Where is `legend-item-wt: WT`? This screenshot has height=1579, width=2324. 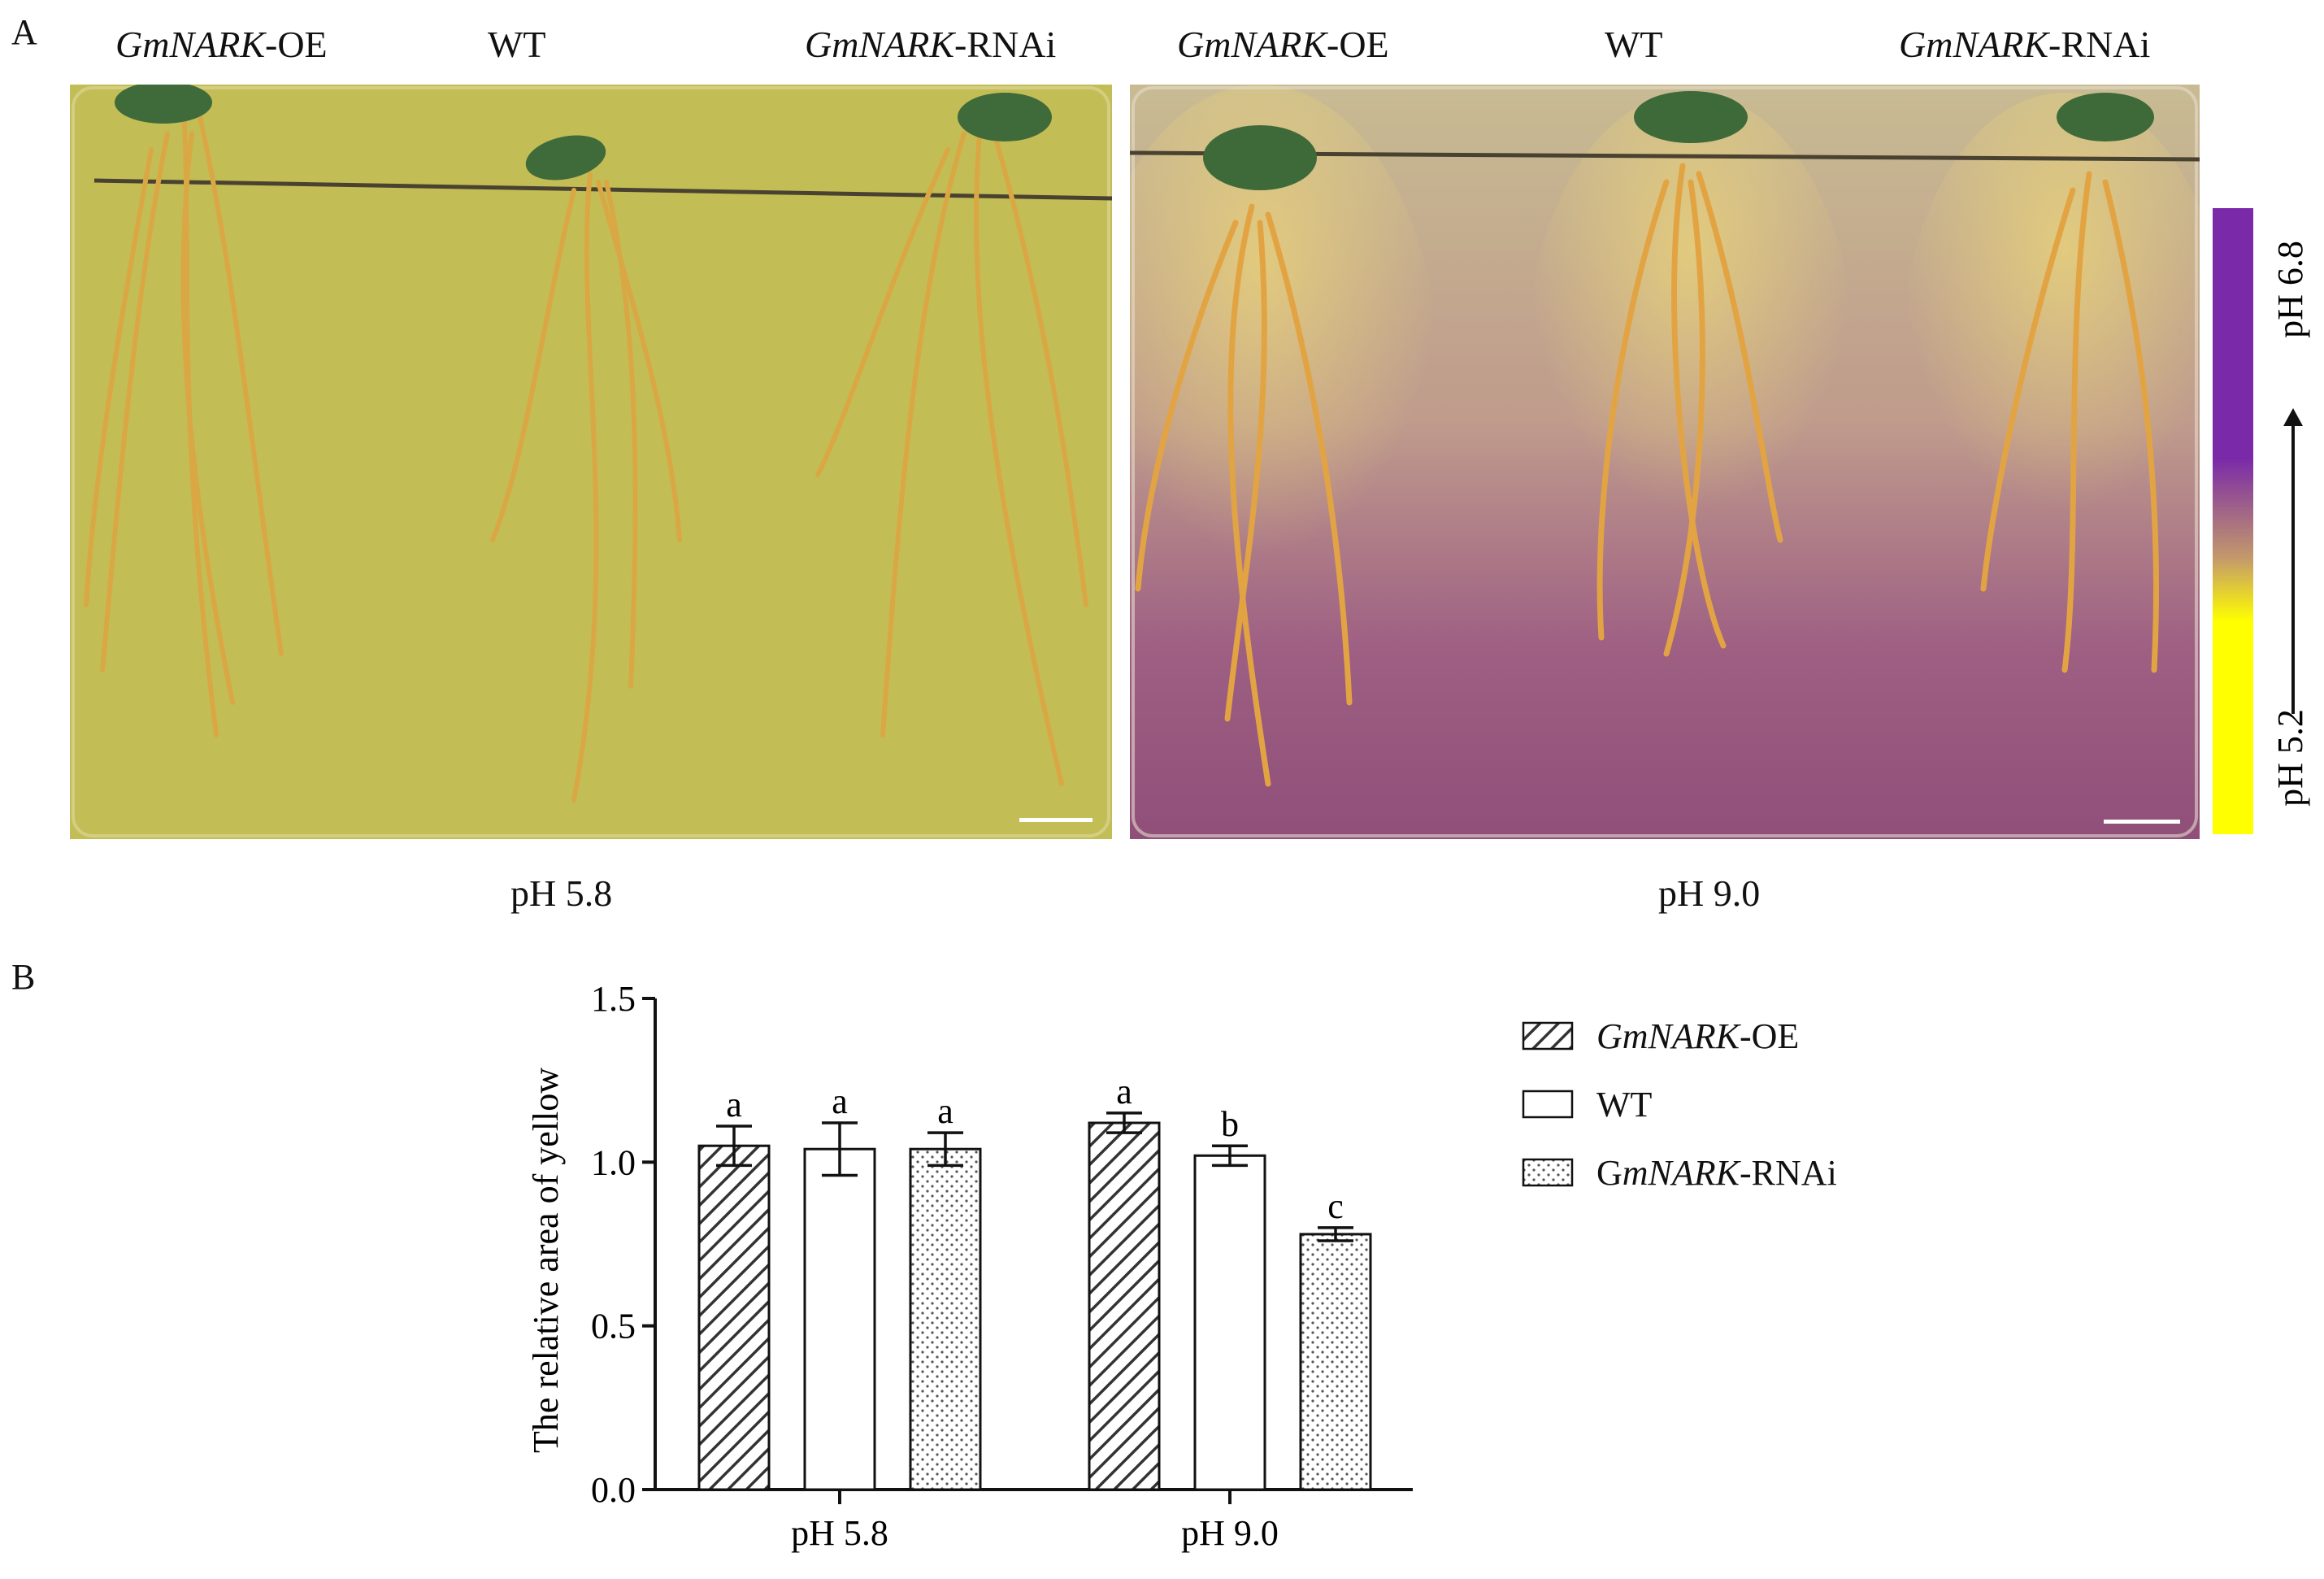
legend-item-wt: WT is located at coordinates (1679, 1104).